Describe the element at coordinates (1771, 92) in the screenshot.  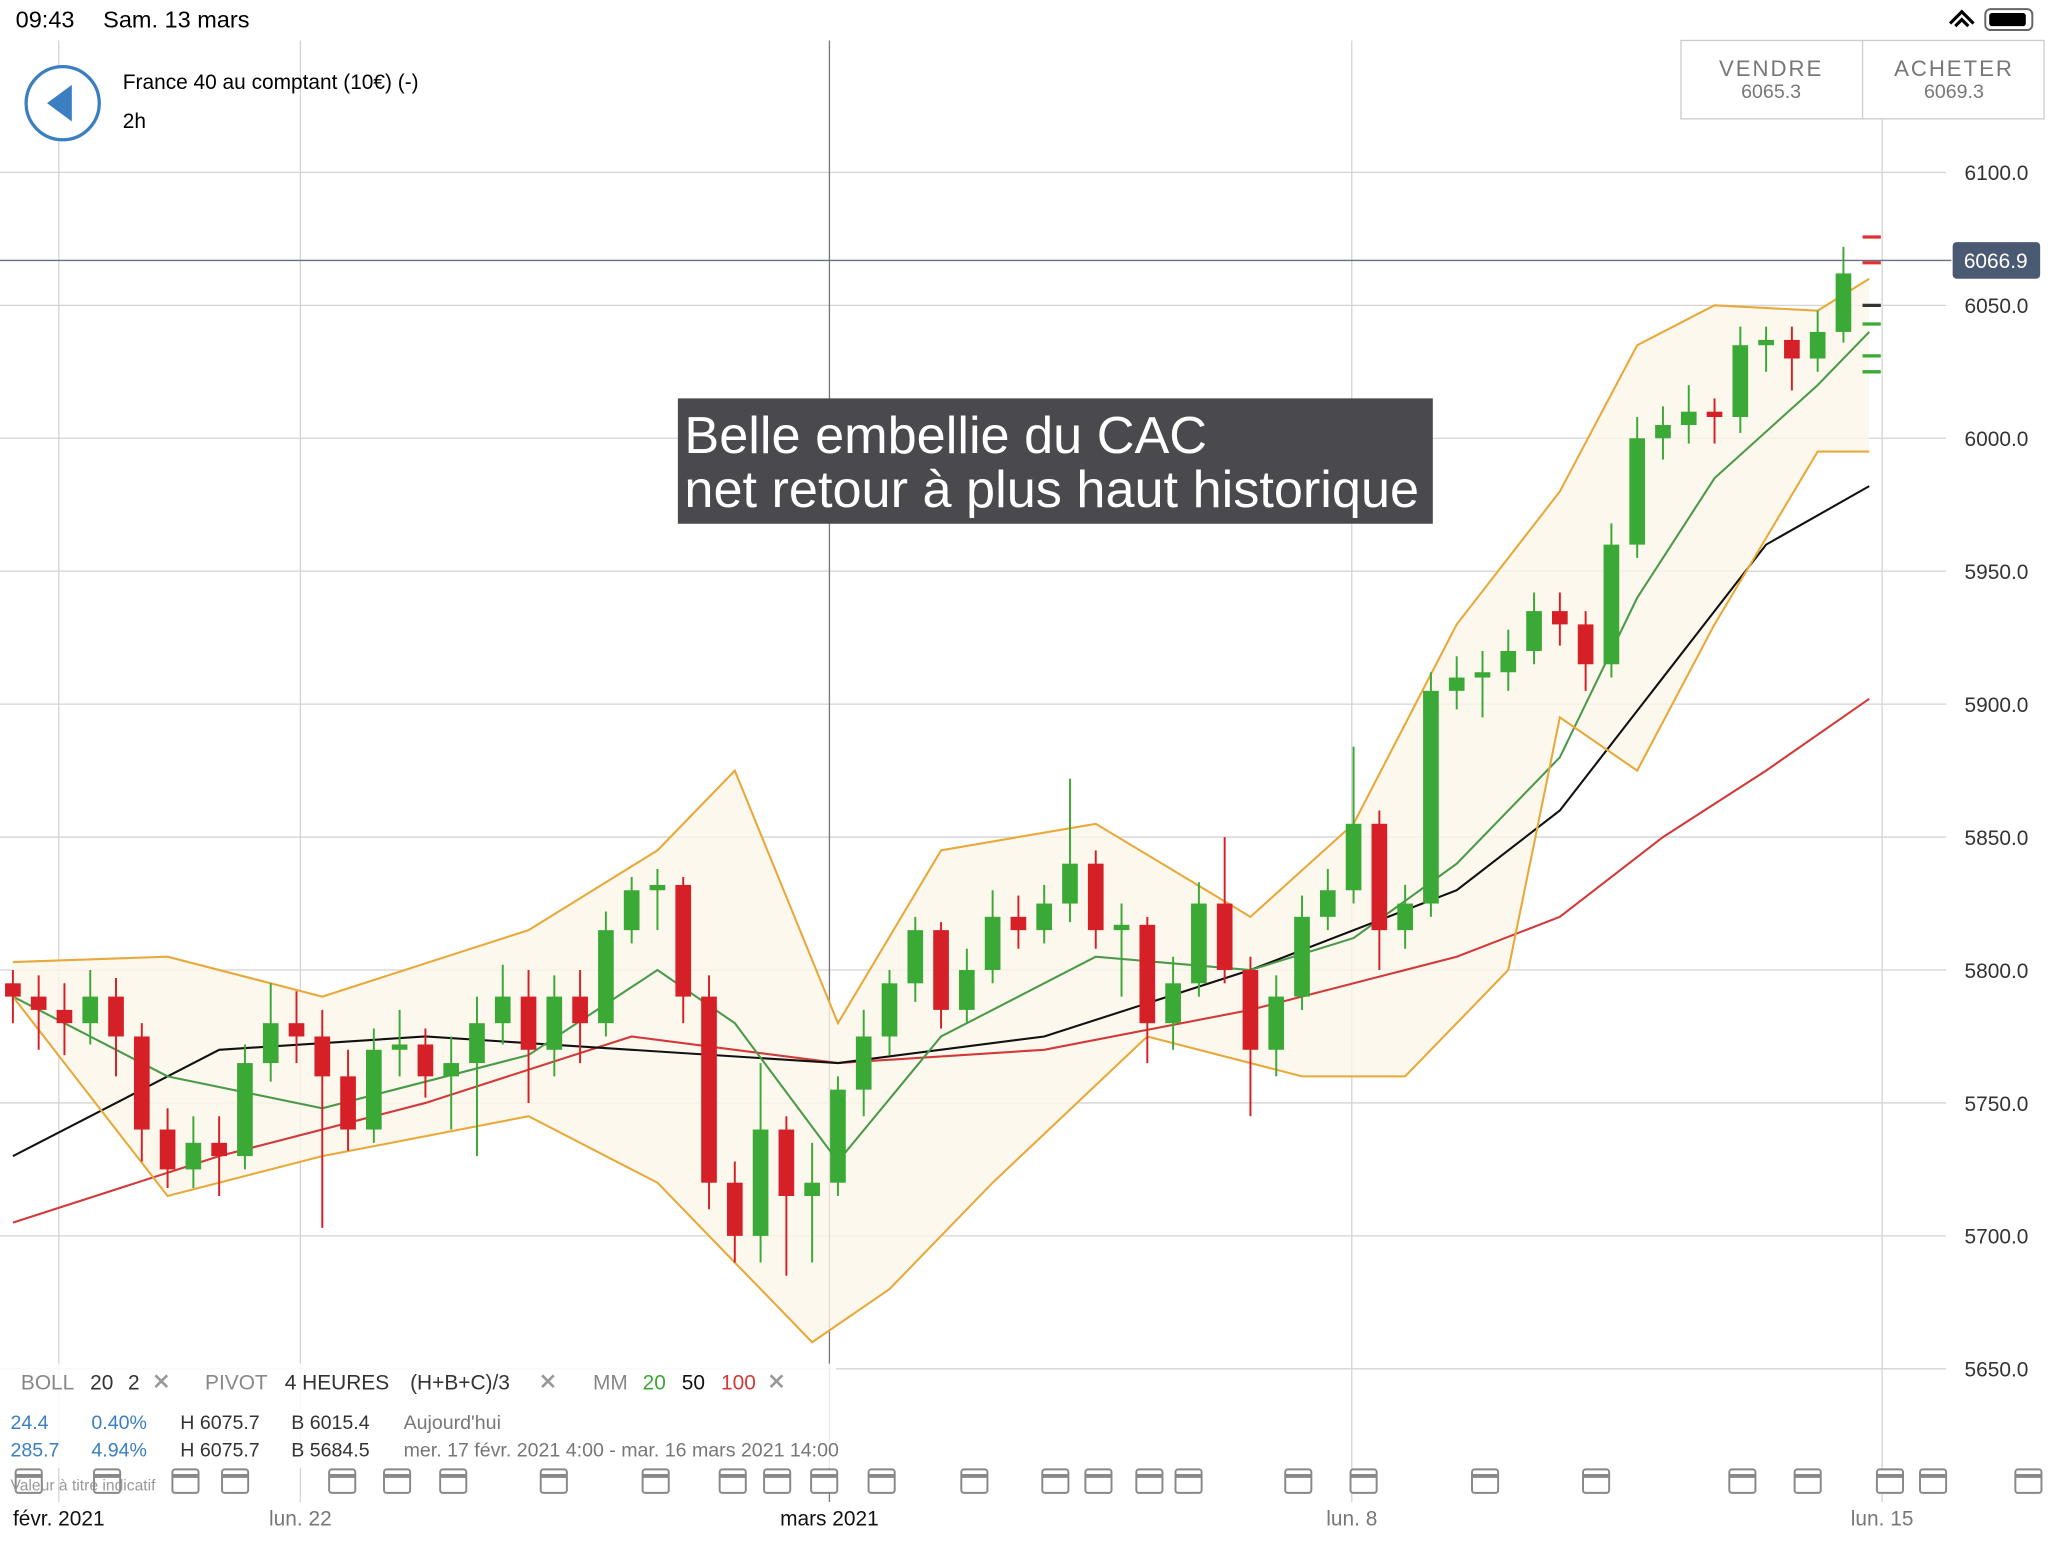
I see `sell-price: 6065.3` at that location.